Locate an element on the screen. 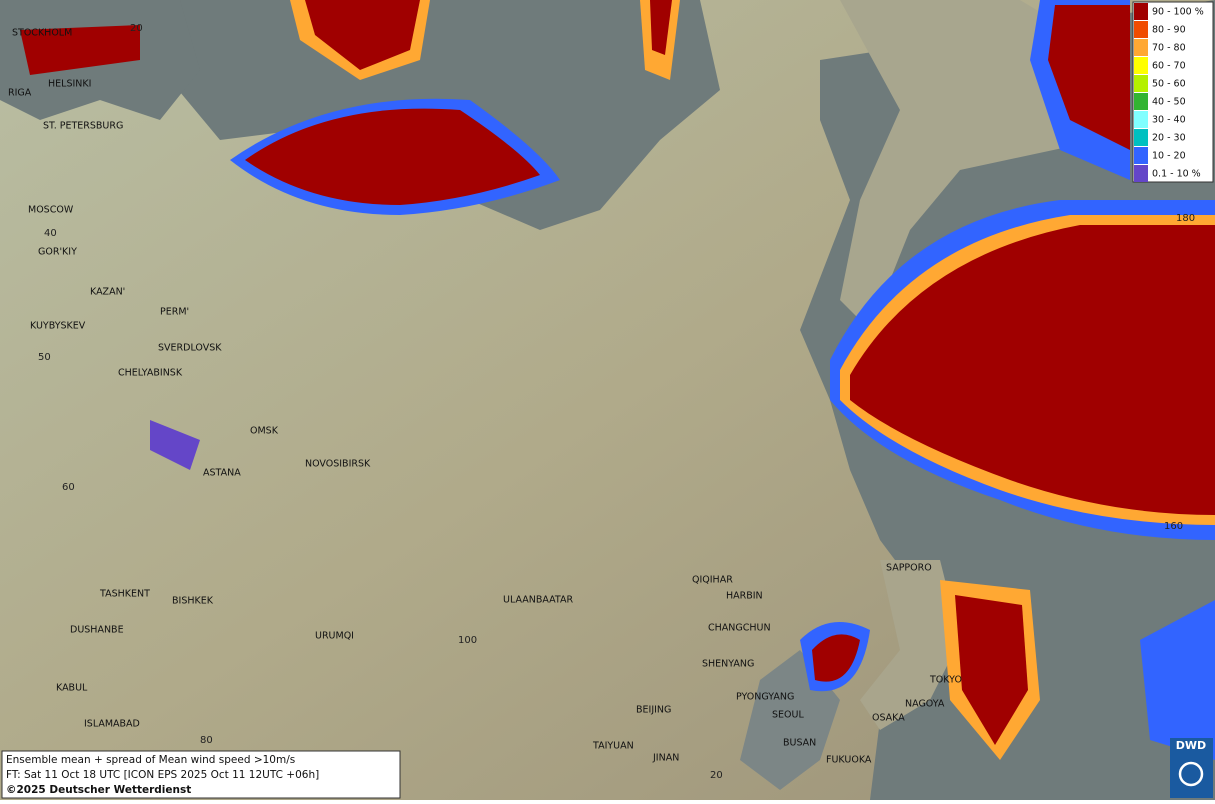 This screenshot has height=804, width=1215. logo-box is located at coordinates (1191, 768).